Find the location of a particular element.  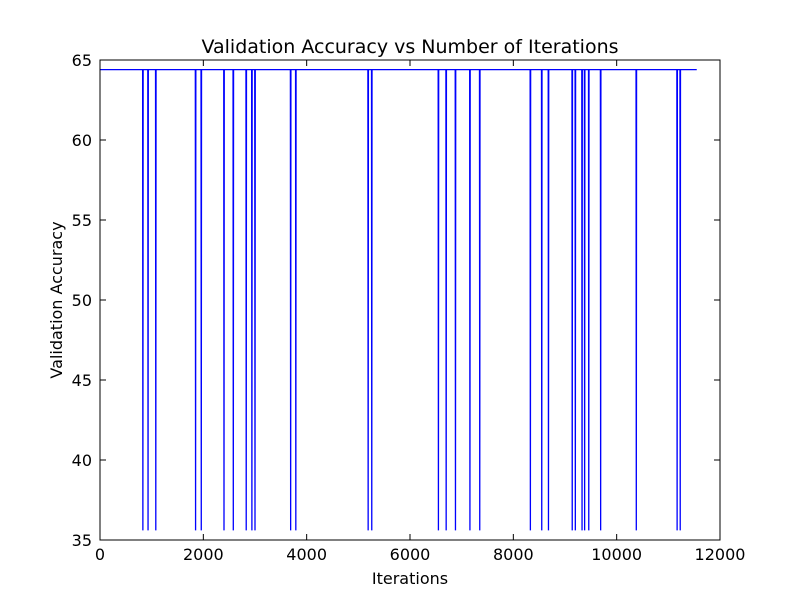

x-tick-label: 4000 is located at coordinates (306, 554).